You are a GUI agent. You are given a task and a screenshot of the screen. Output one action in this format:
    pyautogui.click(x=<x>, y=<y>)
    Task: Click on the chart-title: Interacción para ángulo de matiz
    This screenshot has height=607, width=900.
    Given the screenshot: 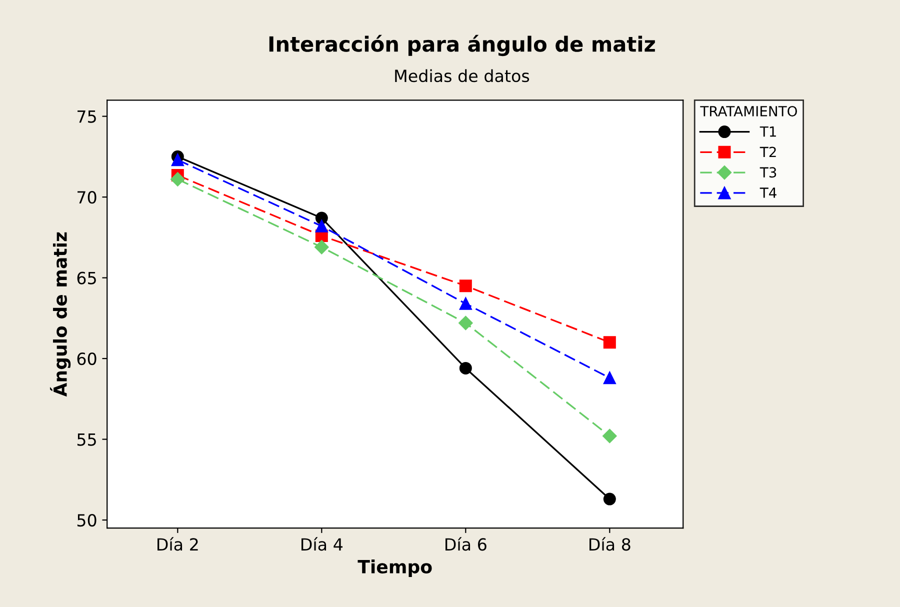 What is the action you would take?
    pyautogui.click(x=462, y=45)
    